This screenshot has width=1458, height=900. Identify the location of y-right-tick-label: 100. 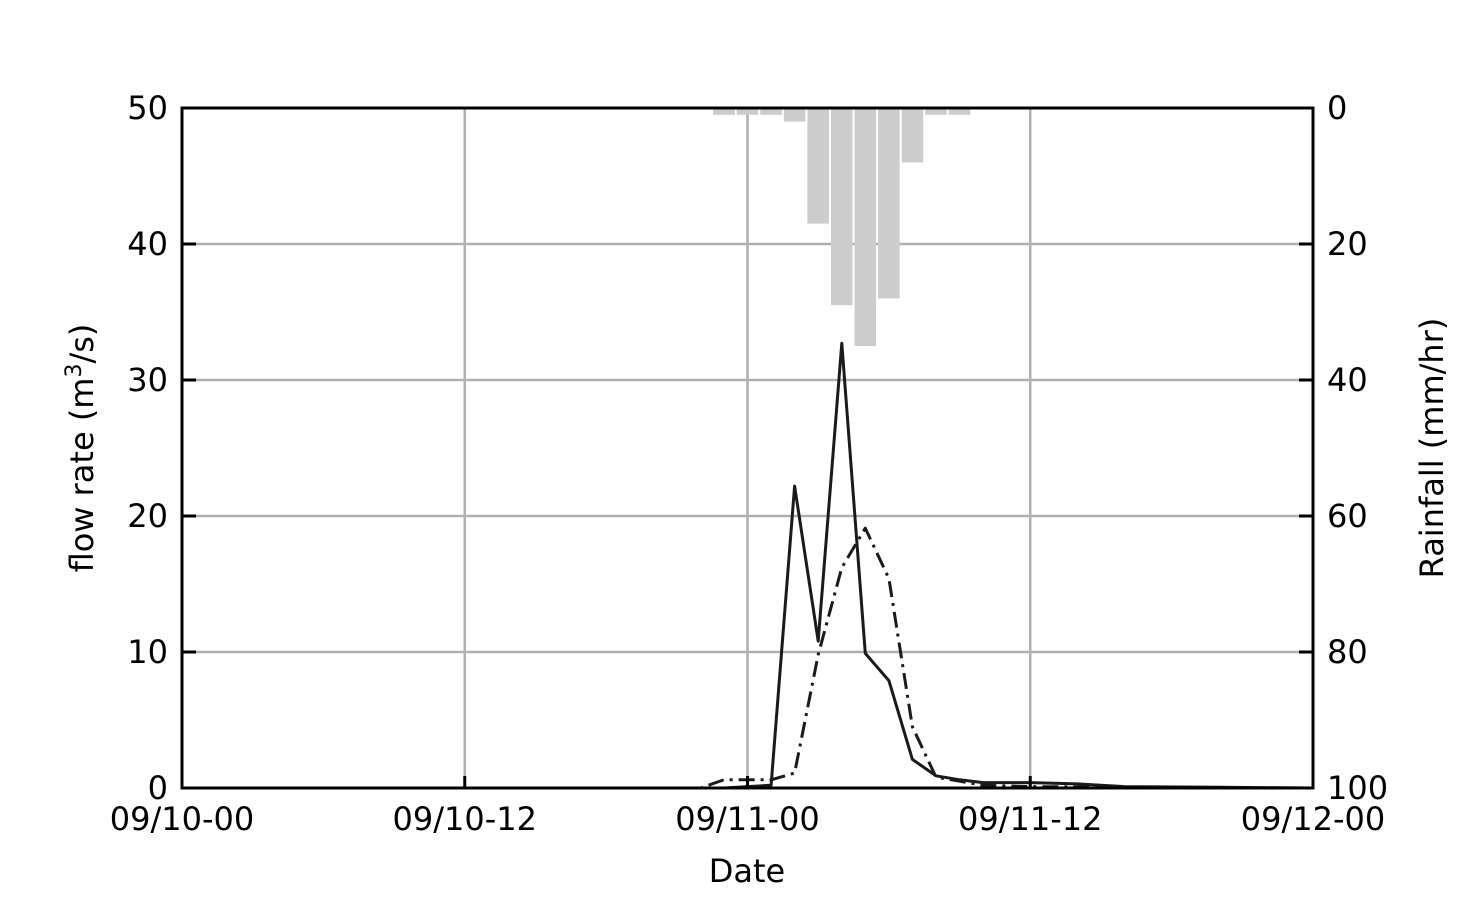
(1357, 788).